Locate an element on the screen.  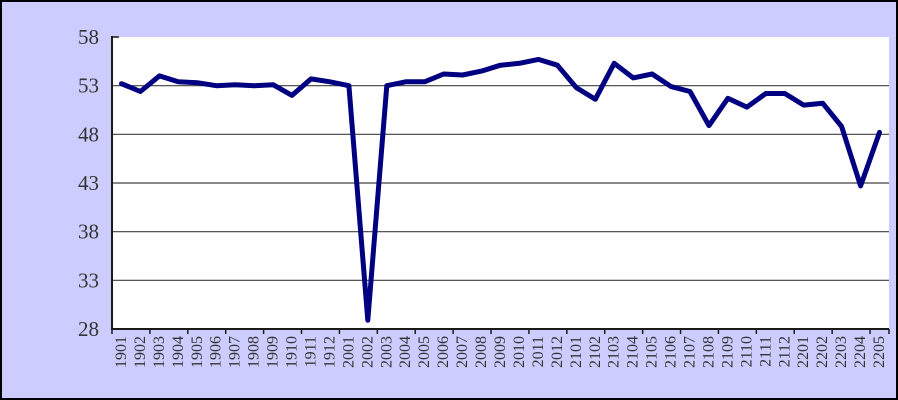
x-axis-label-2012: 2012 is located at coordinates (557, 352).